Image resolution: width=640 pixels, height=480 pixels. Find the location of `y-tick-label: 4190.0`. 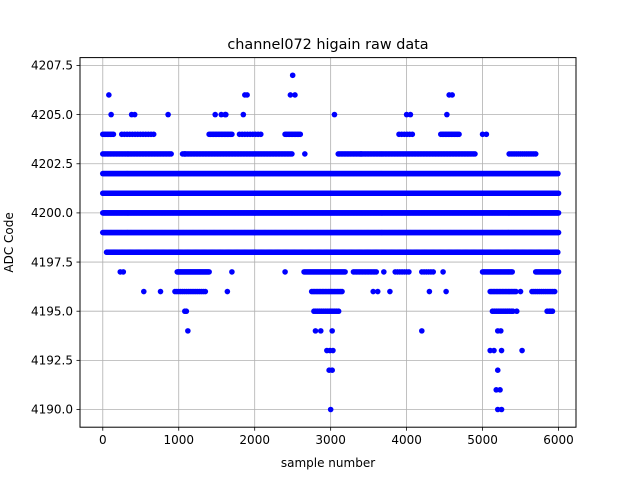

y-tick-label: 4190.0 is located at coordinates (52, 410).